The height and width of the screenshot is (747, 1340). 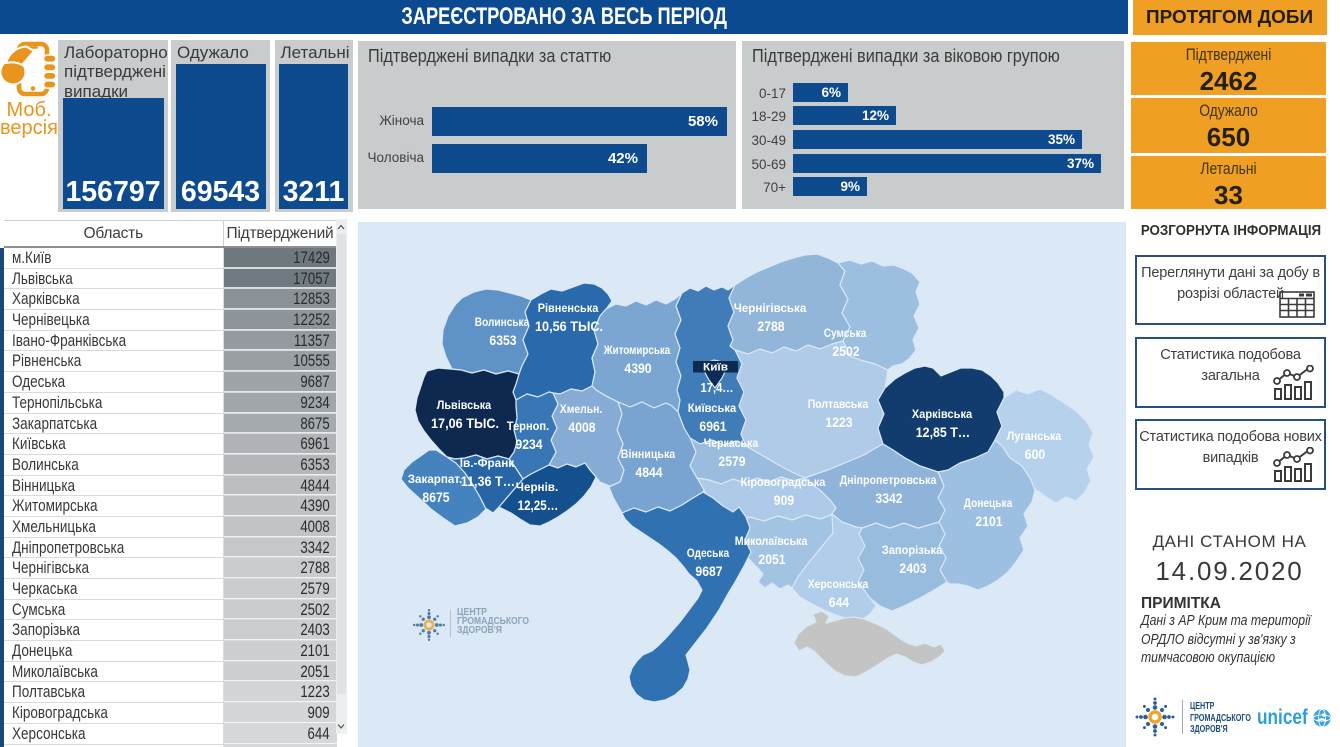 I want to click on svg-text: Житомирська, so click(x=636, y=350).